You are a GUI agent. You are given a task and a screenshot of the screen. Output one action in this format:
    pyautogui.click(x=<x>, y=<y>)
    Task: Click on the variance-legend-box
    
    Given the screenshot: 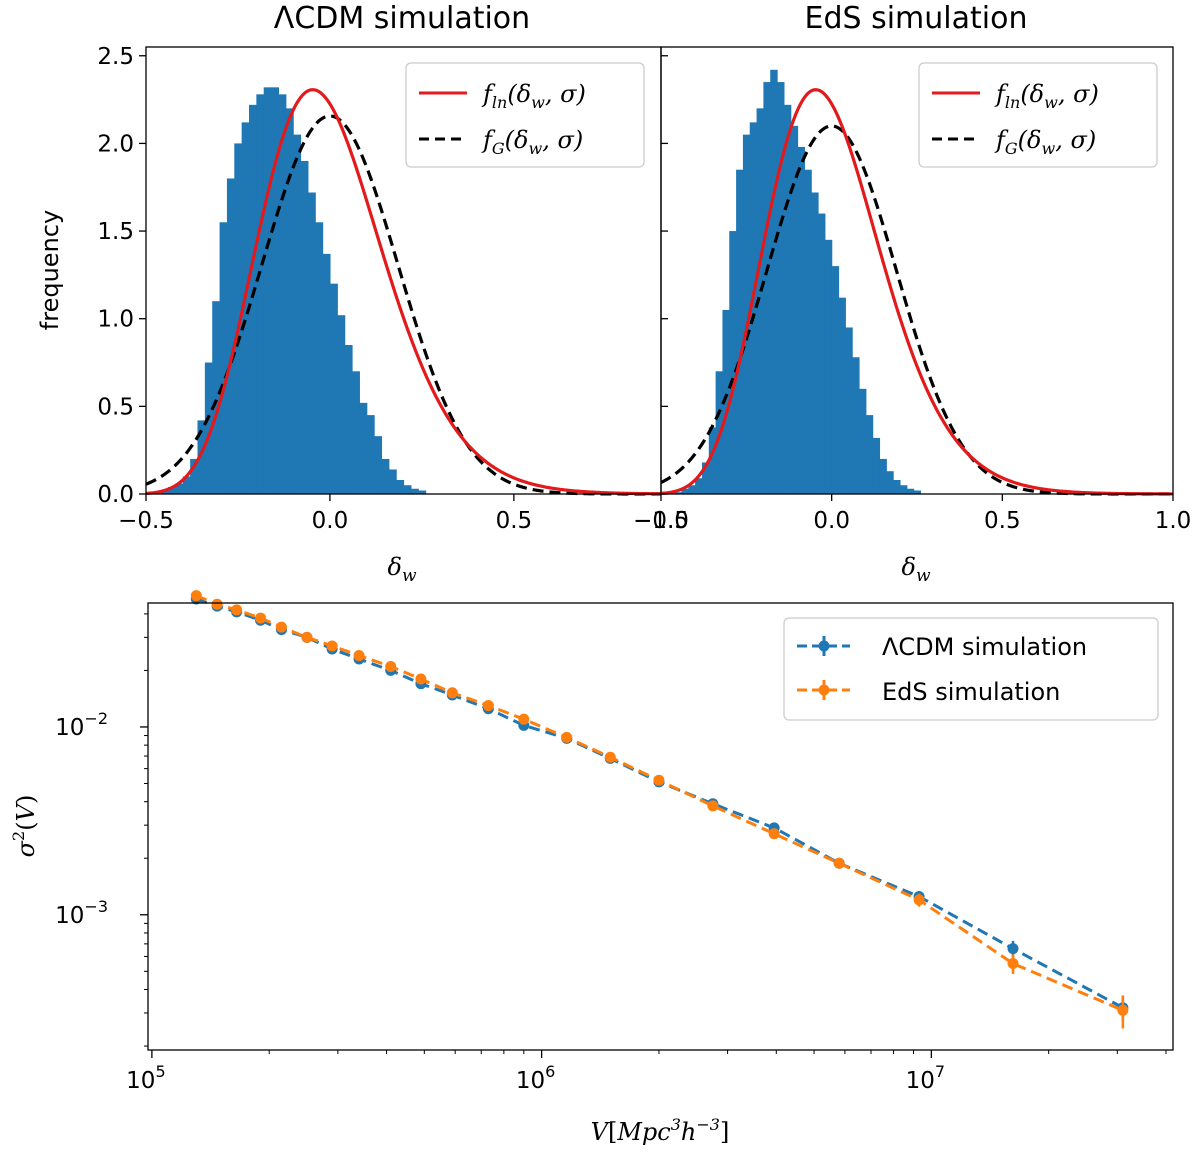 What is the action you would take?
    pyautogui.click(x=971, y=669)
    